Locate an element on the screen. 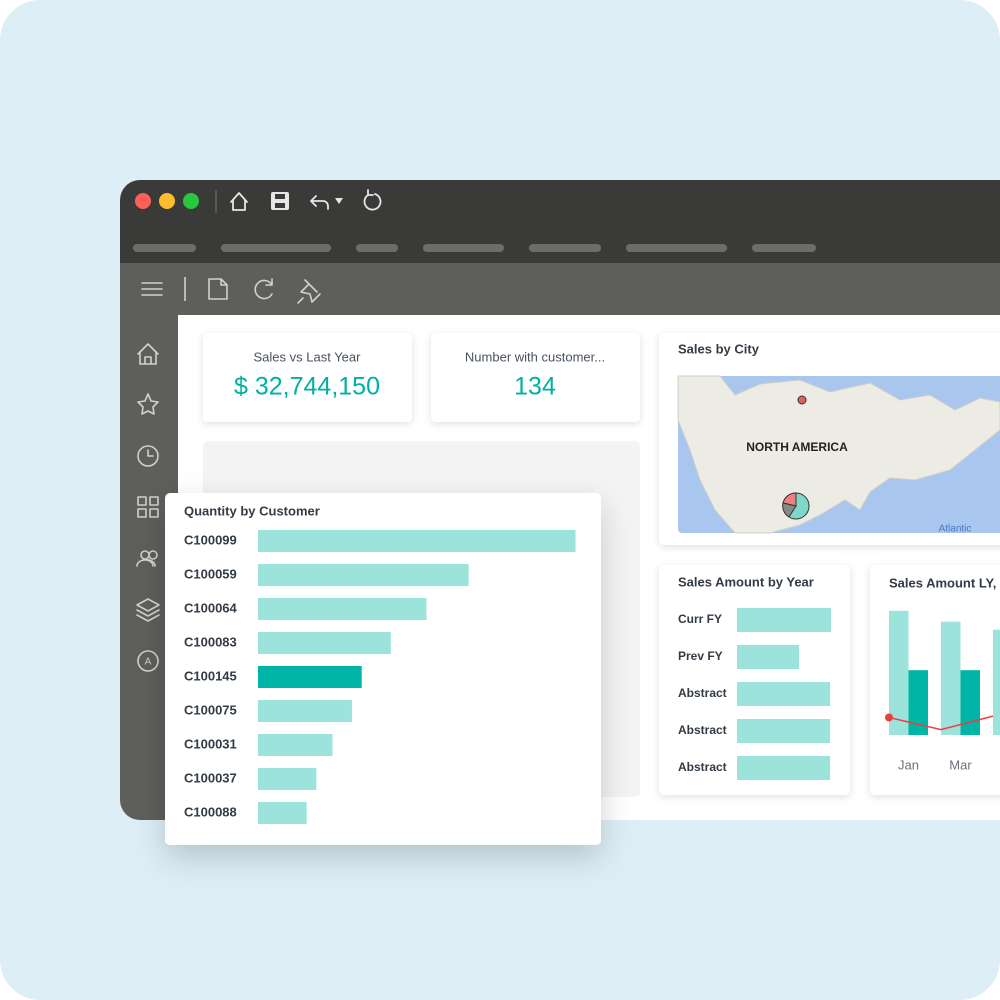 The width and height of the screenshot is (1000, 1000). nav-layers is located at coordinates (148, 610).